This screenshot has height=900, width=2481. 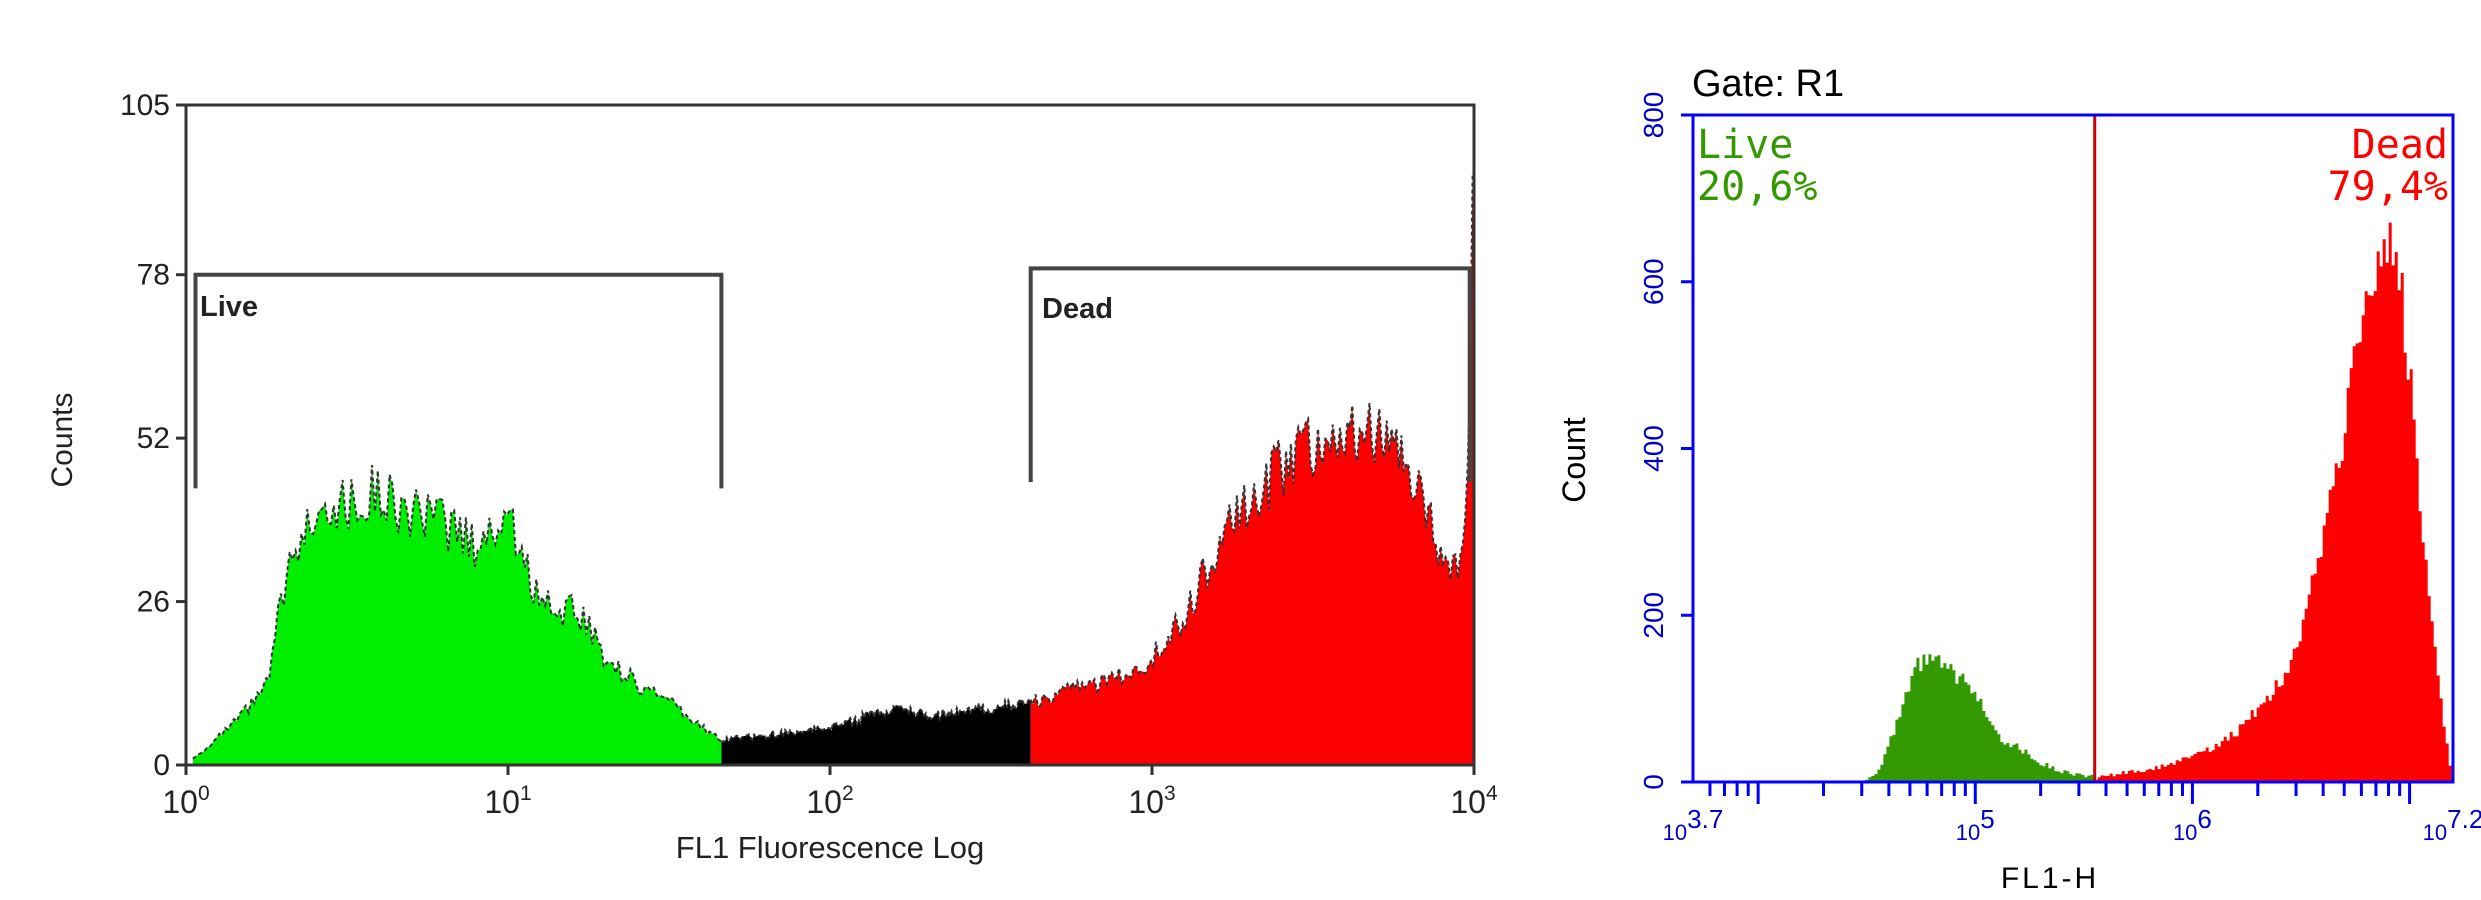 What do you see at coordinates (1474, 801) in the screenshot?
I see `left-x-tick-label: 10⁴` at bounding box center [1474, 801].